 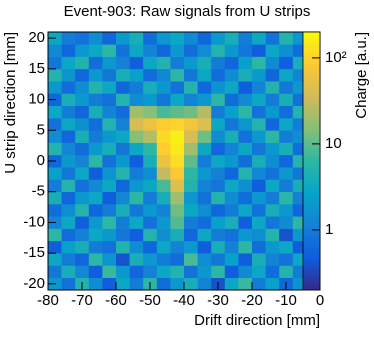 I want to click on y-axis-label: U strip direction [mm], so click(x=10, y=103).